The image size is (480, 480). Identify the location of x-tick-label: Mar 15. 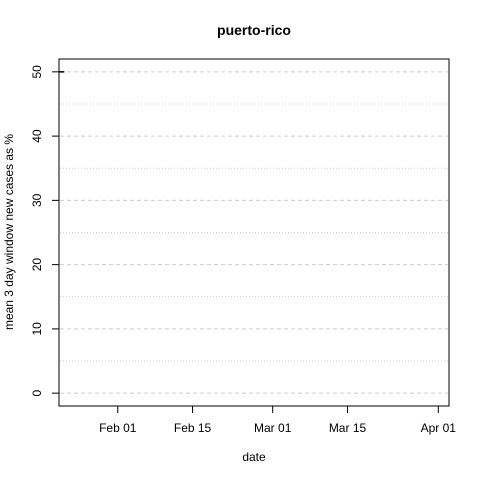
(348, 428).